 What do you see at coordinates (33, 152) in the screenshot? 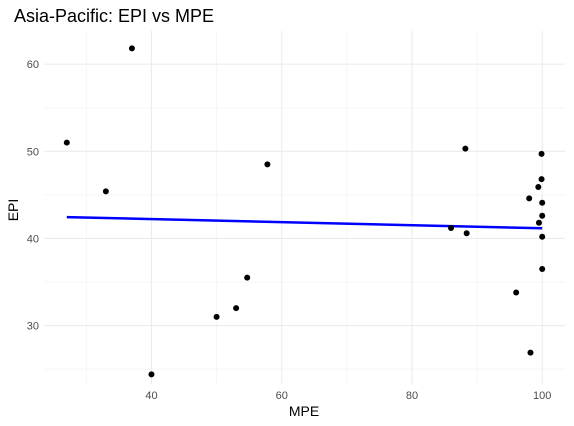
I see `y-tick-label: 50` at bounding box center [33, 152].